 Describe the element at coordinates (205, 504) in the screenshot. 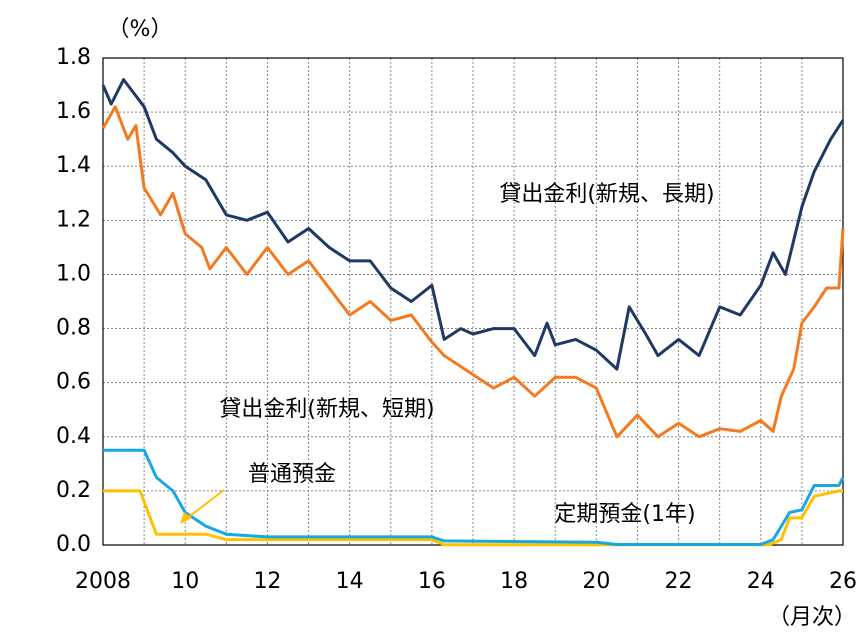

I see `annotation-arrow` at that location.